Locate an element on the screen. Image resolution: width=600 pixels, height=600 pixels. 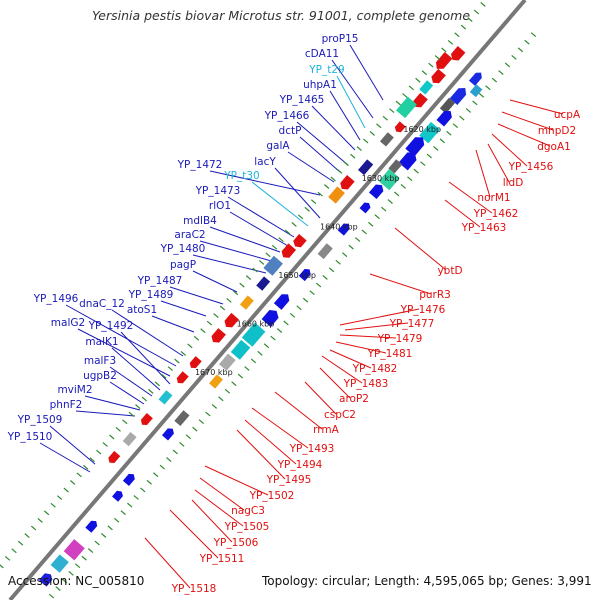
kbp-tick-label: 1660 kbp is located at coordinates (256, 323).